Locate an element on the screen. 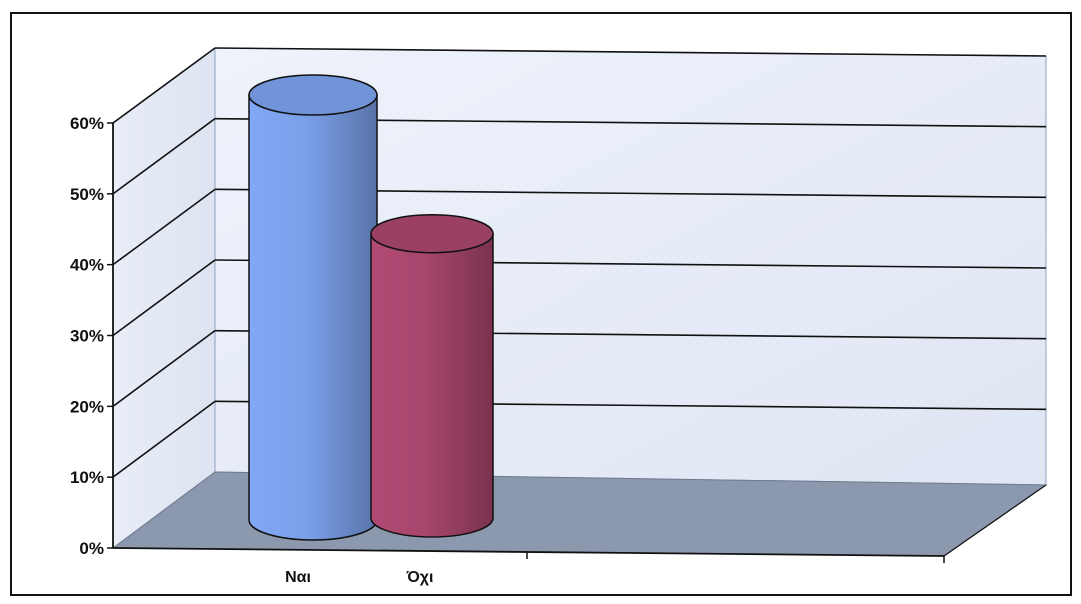 This screenshot has height=604, width=1081. y-tick-label: 50% is located at coordinates (87, 194).